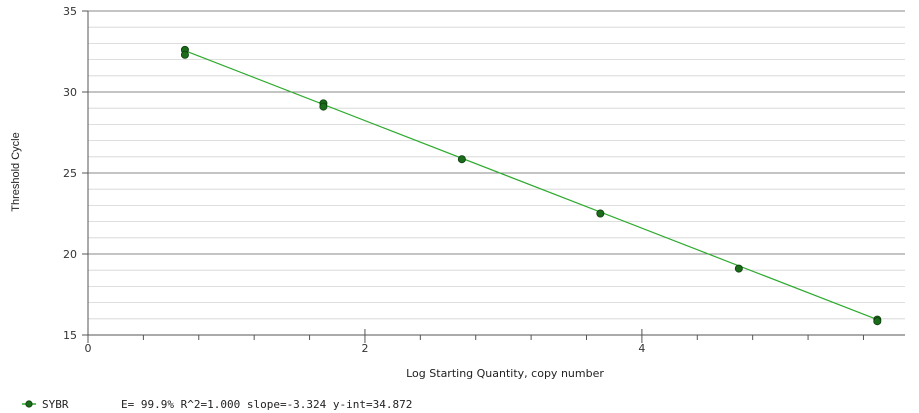  I want to click on y-tick-label: 35, so click(70, 11).